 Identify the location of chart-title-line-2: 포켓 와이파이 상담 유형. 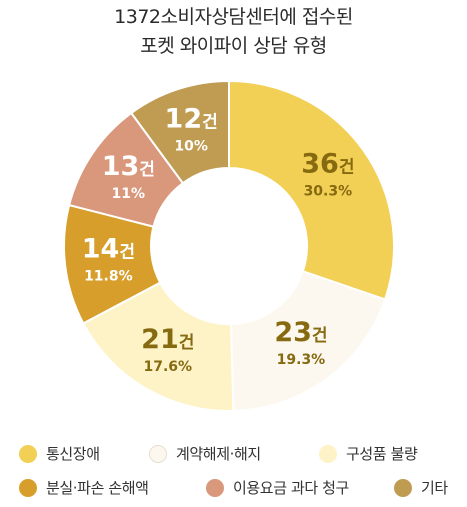
(233, 46).